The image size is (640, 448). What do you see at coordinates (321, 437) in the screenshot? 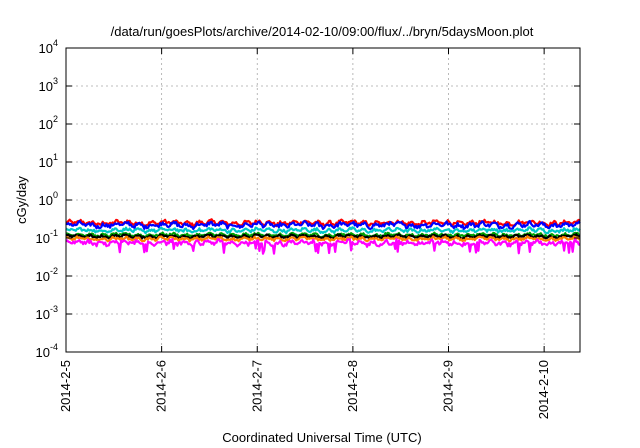
I see `x-axis-label: Coordinated Universal Time (UTC)` at bounding box center [321, 437].